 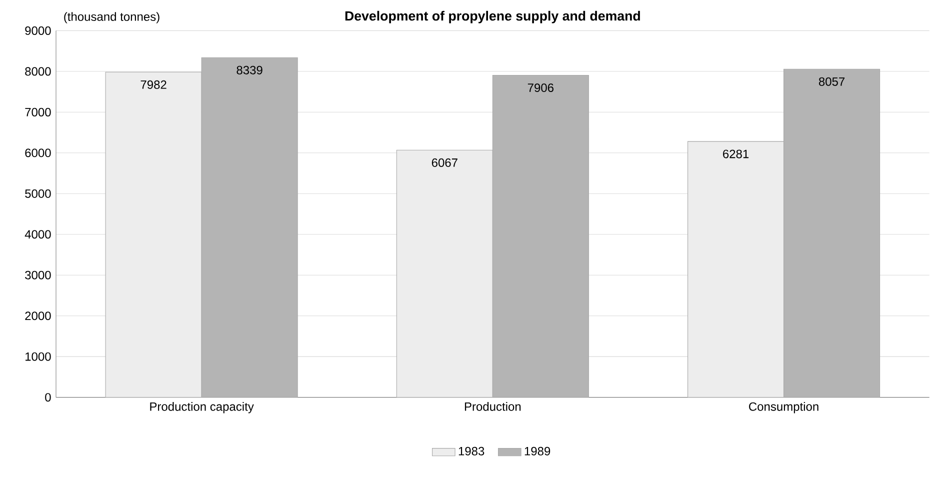 I want to click on x-tick-label: Production, so click(x=492, y=406).